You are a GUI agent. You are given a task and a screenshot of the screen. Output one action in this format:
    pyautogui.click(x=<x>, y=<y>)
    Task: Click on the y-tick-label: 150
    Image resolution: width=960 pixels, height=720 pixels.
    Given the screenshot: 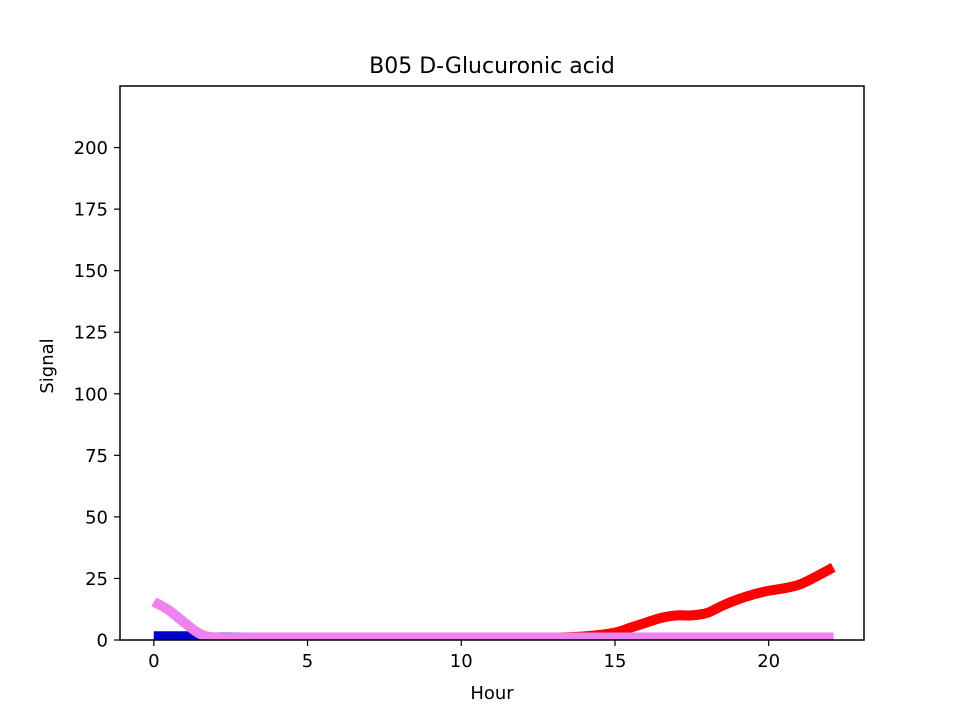 What is the action you would take?
    pyautogui.click(x=91, y=271)
    